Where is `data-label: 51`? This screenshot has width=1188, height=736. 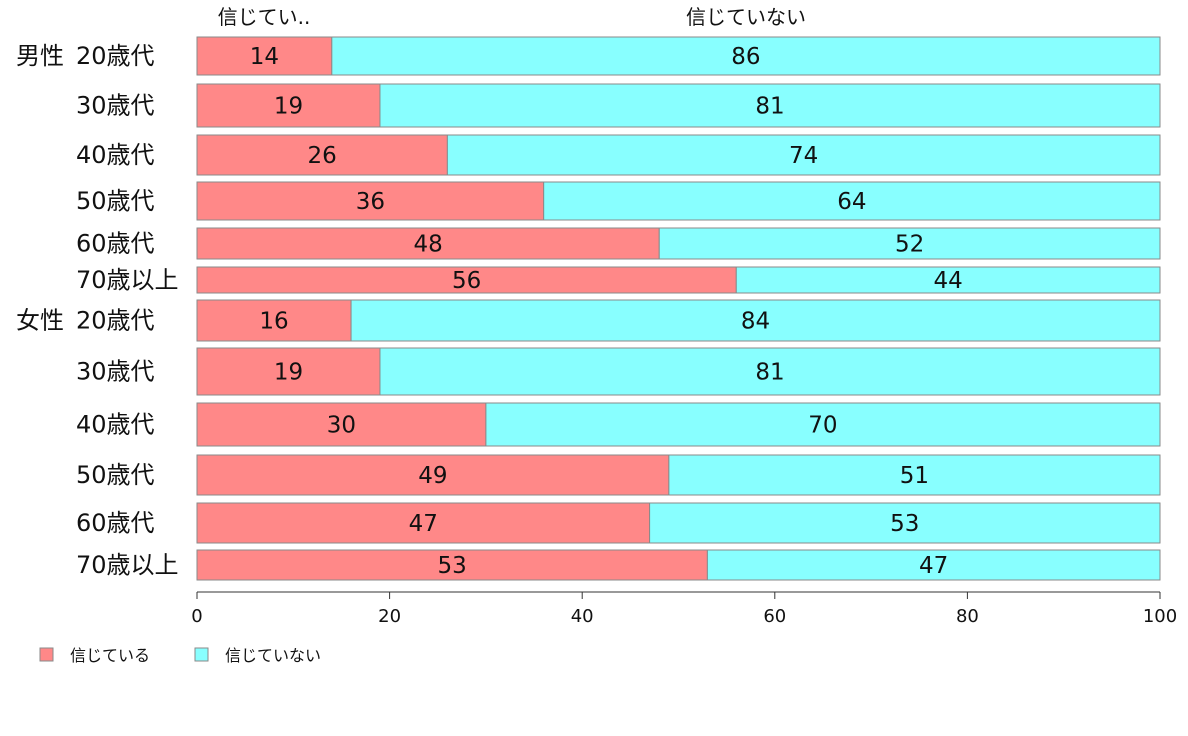
data-label: 51 is located at coordinates (914, 476).